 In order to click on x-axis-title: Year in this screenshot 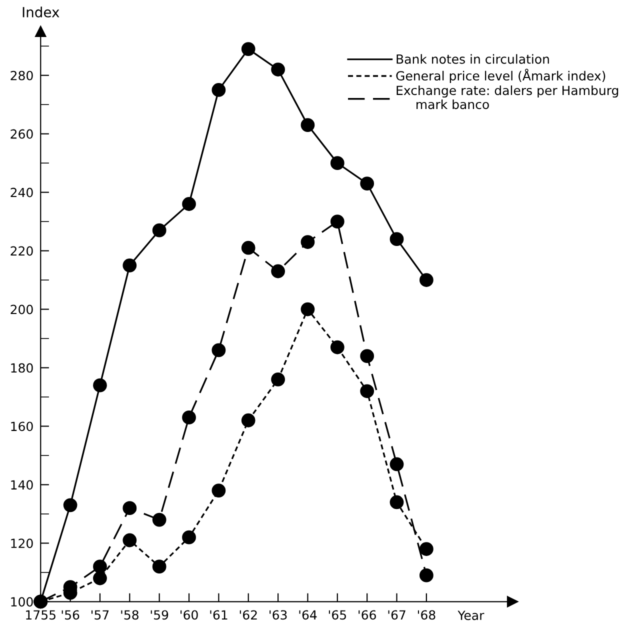, I will do `click(471, 615)`.